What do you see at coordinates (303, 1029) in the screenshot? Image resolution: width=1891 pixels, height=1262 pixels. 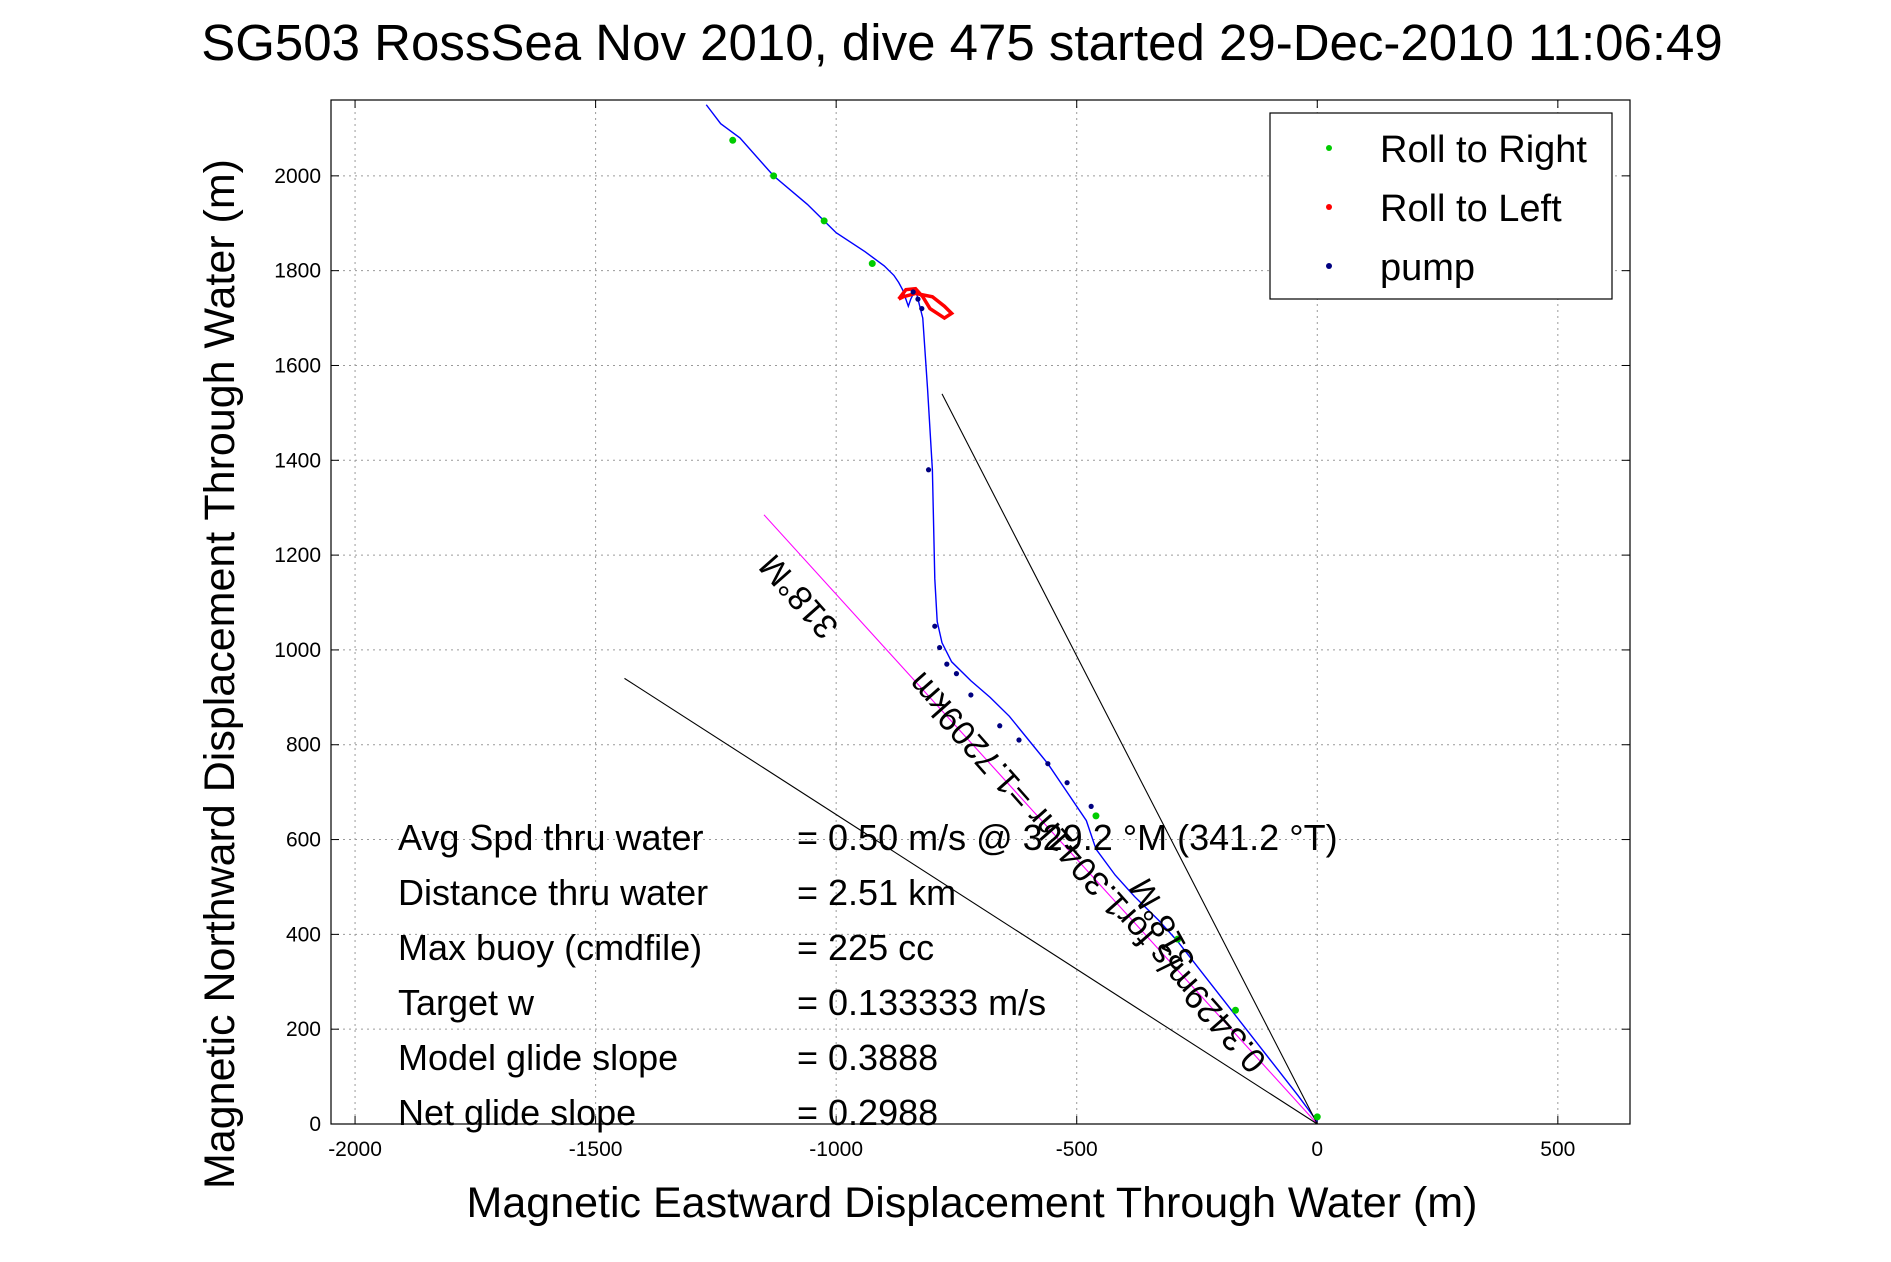 I see `y-tick-label: 200` at bounding box center [303, 1029].